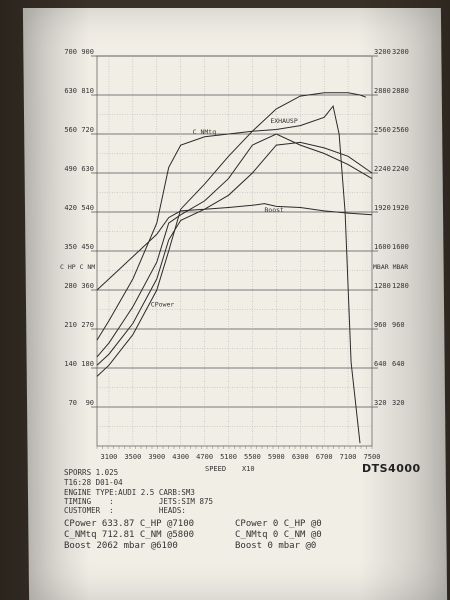 This screenshot has width=450, height=600. I want to click on right-b-tick-label: 960, so click(398, 325).